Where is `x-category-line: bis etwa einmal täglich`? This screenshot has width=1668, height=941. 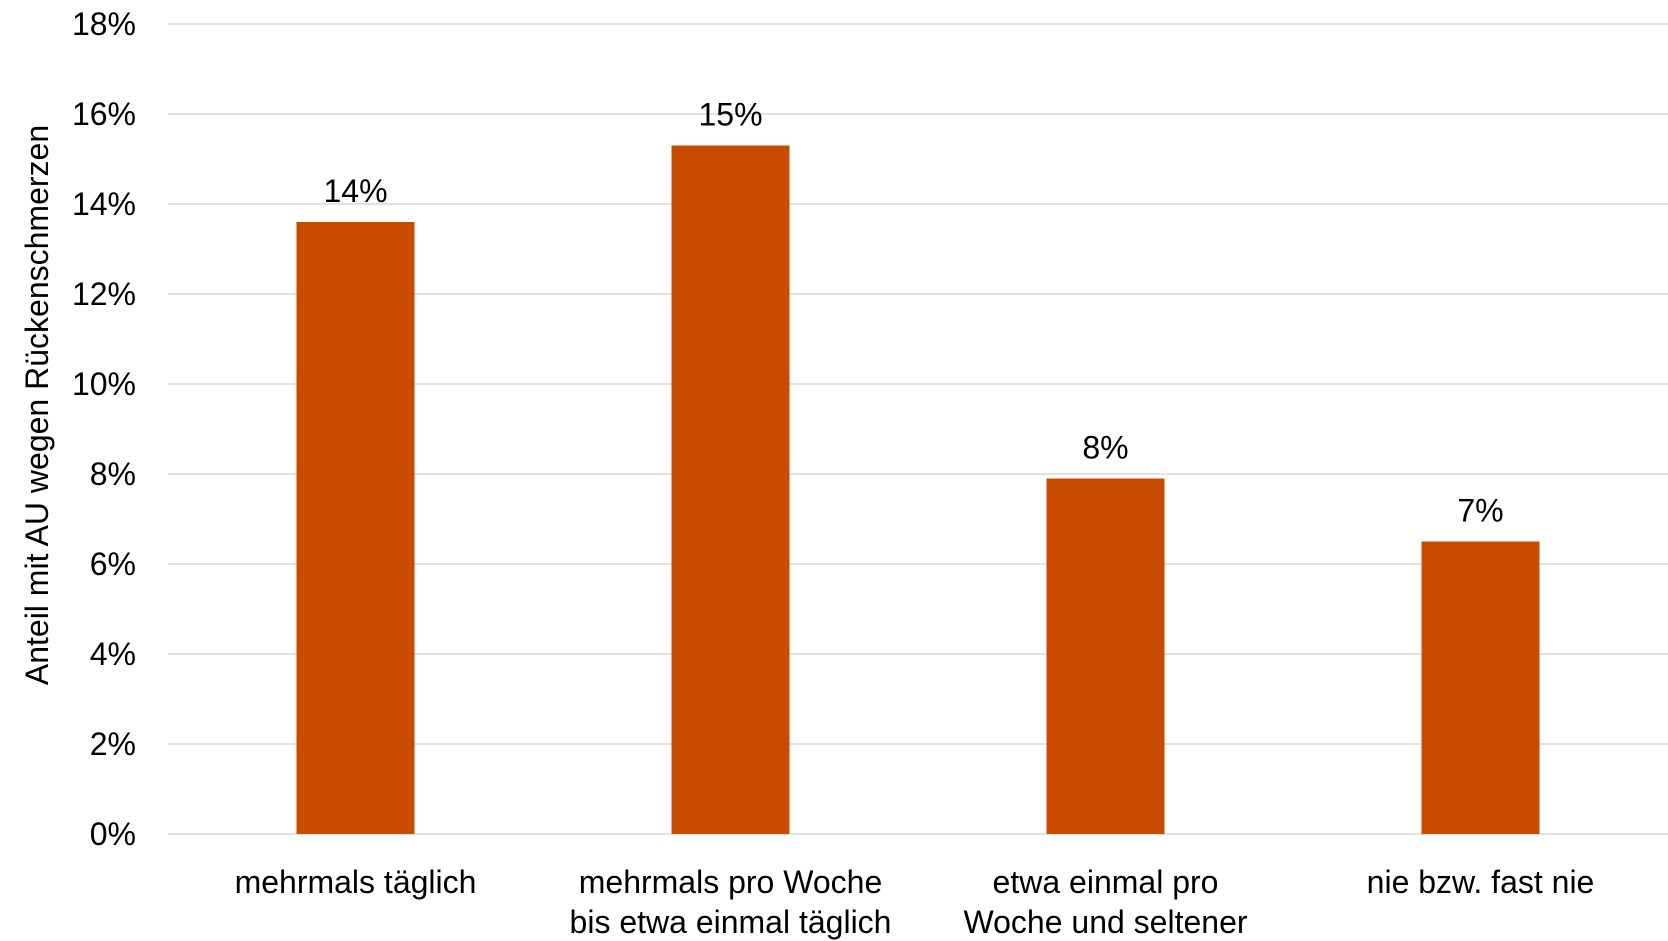
x-category-line: bis etwa einmal täglich is located at coordinates (731, 922).